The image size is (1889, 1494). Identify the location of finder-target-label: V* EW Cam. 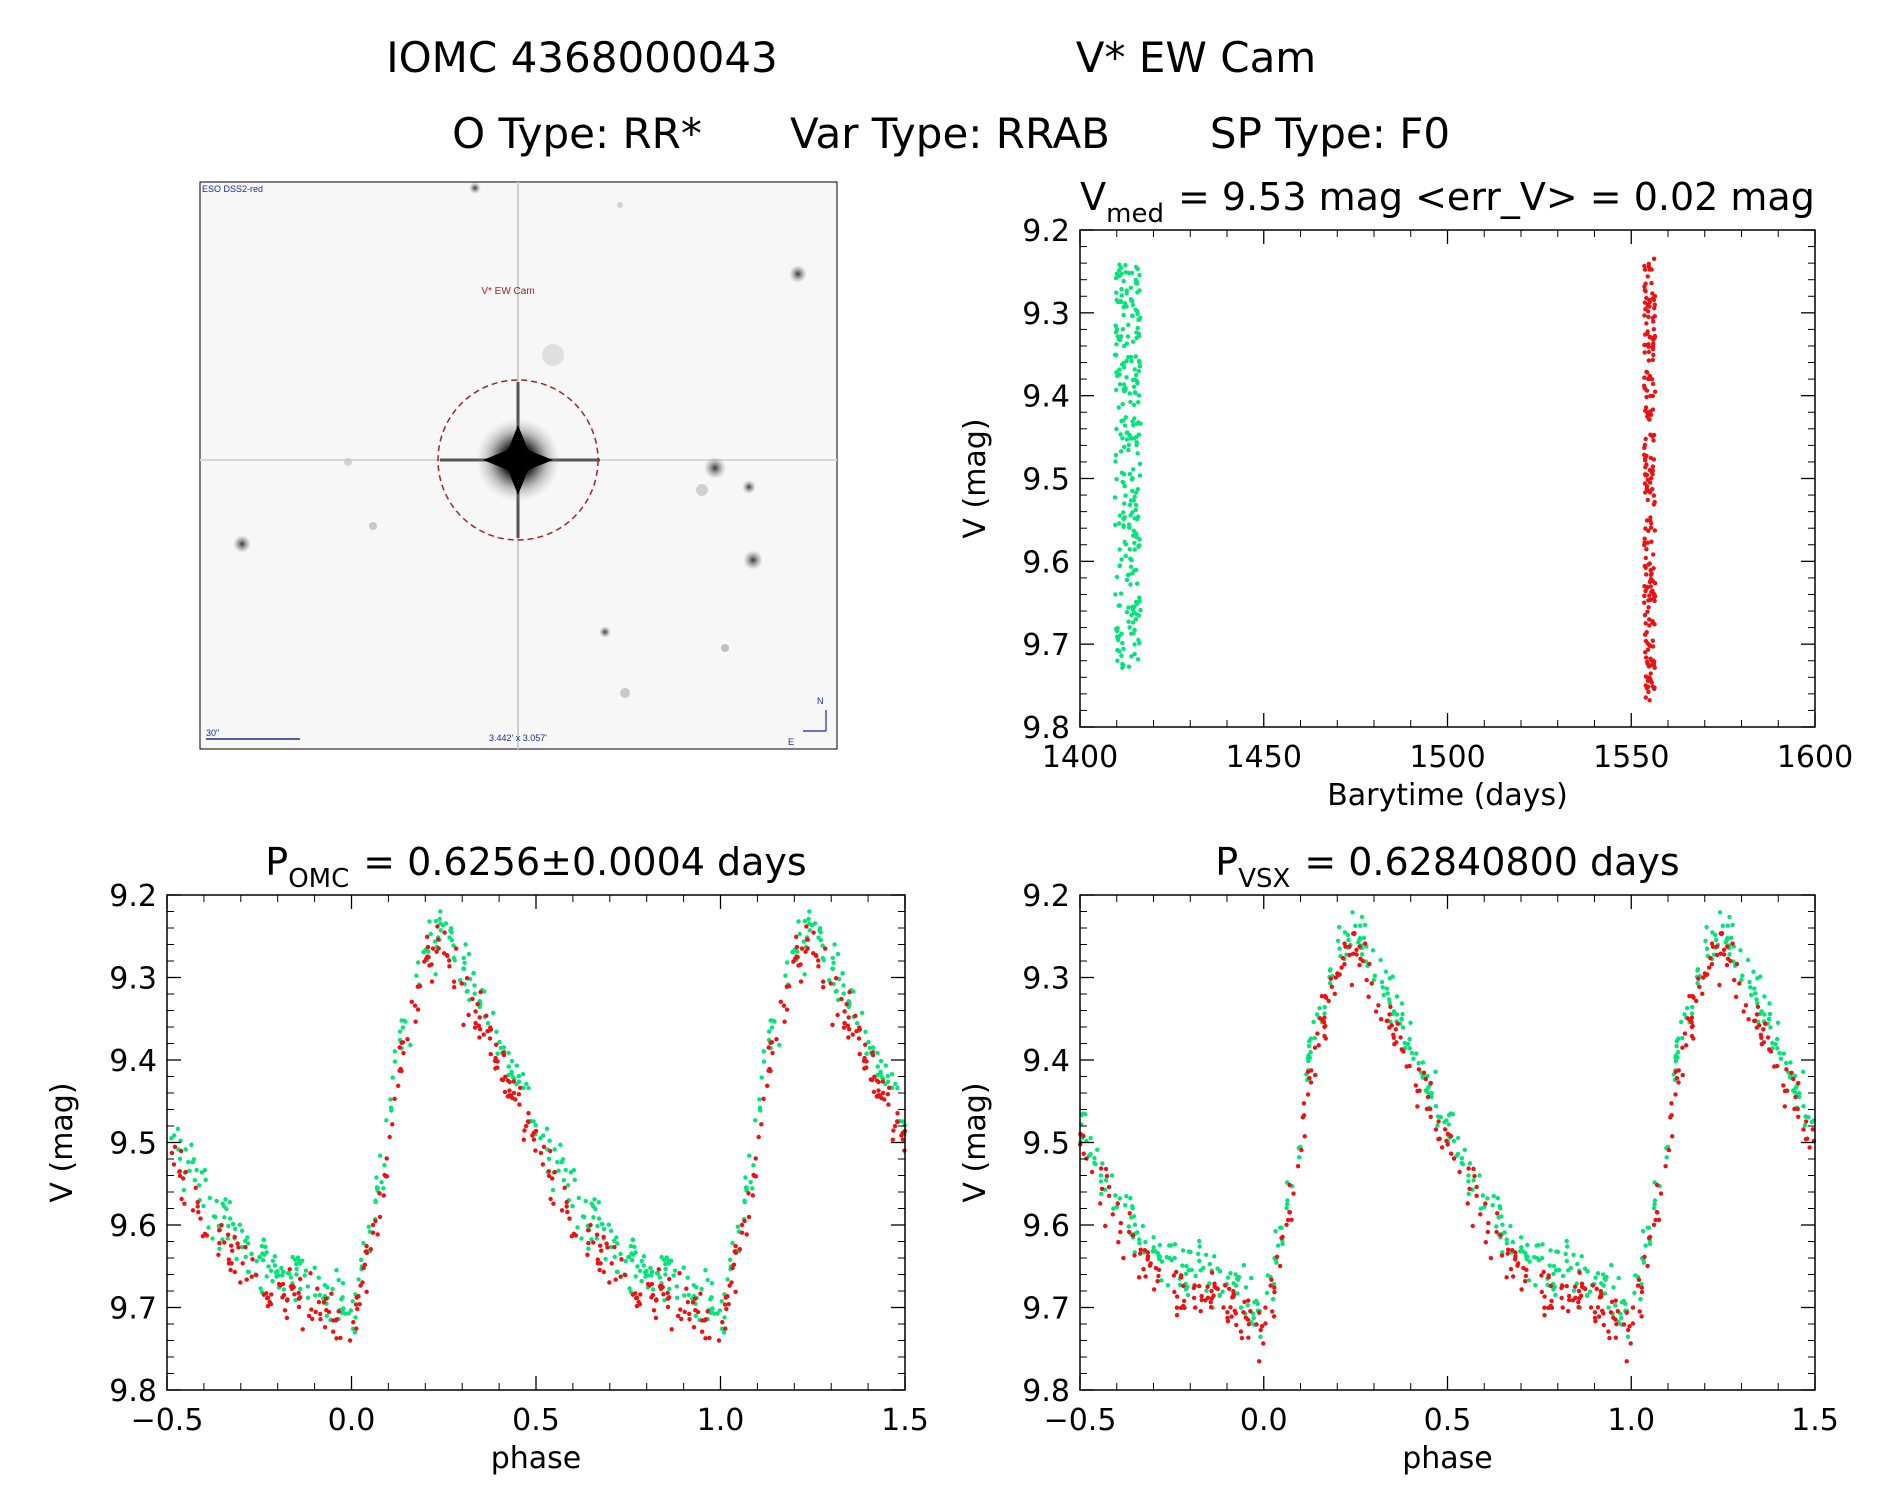
(507, 291).